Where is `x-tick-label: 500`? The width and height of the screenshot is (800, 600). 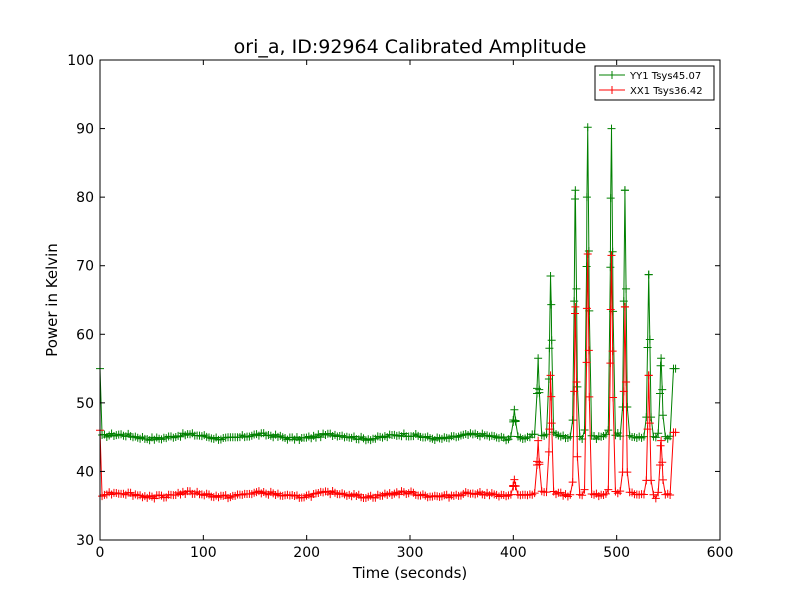 x-tick-label: 500 is located at coordinates (616, 553).